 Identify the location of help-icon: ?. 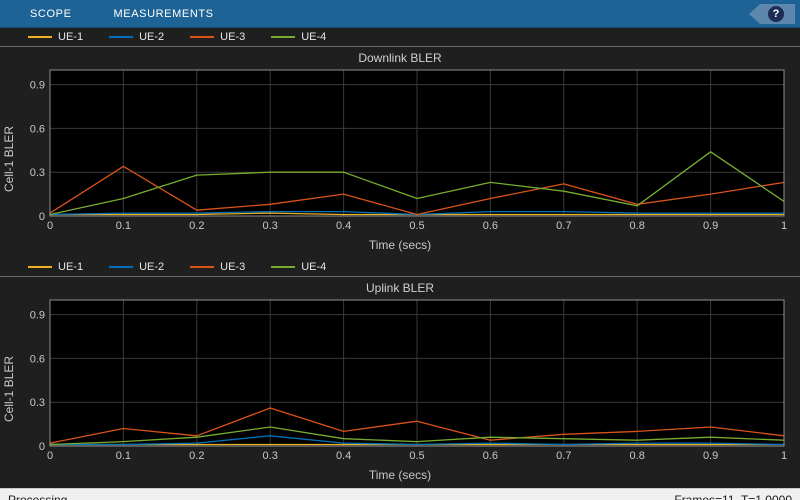
(776, 14).